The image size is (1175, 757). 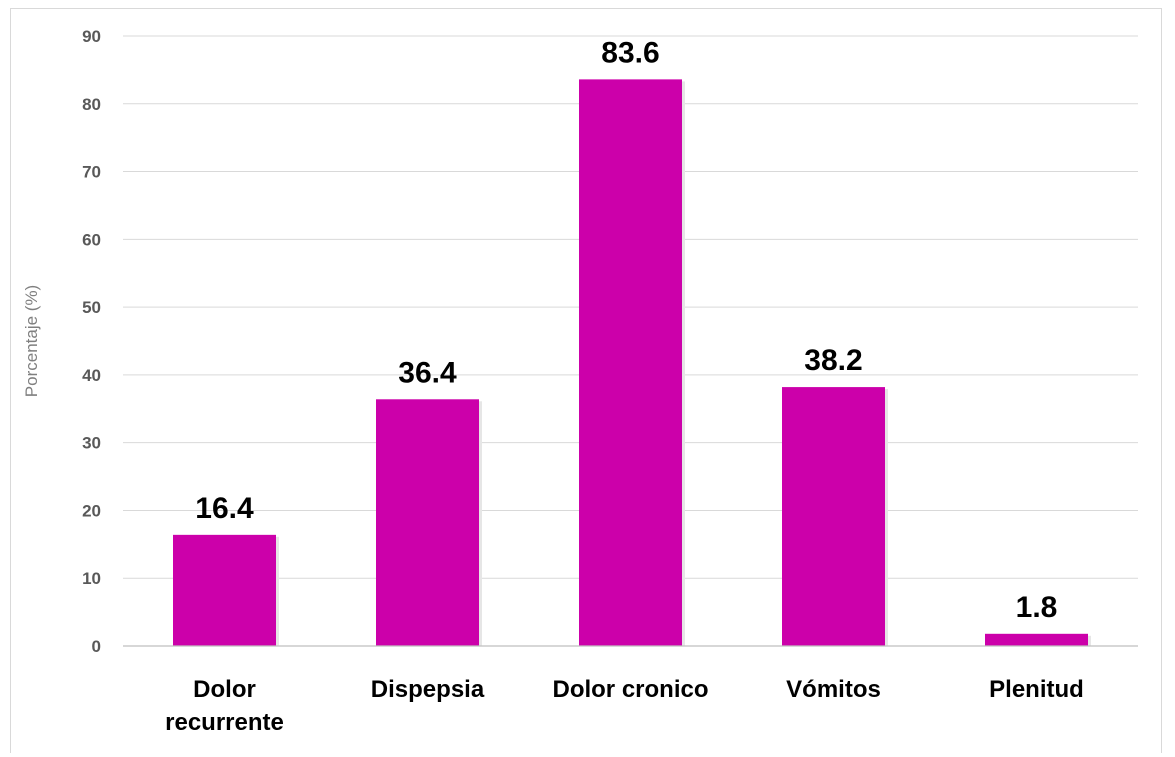 I want to click on x-category-label: Vómitos, so click(x=833, y=689).